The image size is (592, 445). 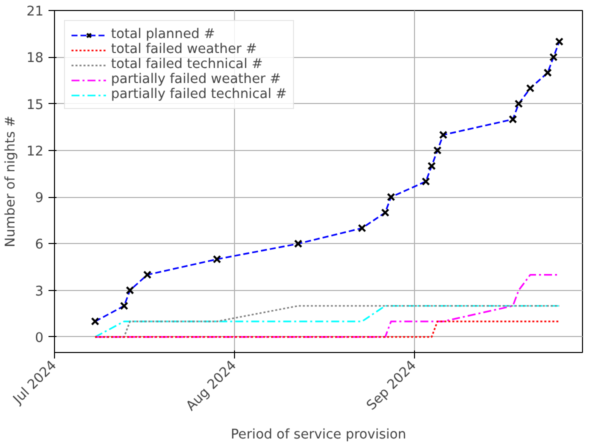 I want to click on y-tick-label: 21, so click(x=35, y=12).